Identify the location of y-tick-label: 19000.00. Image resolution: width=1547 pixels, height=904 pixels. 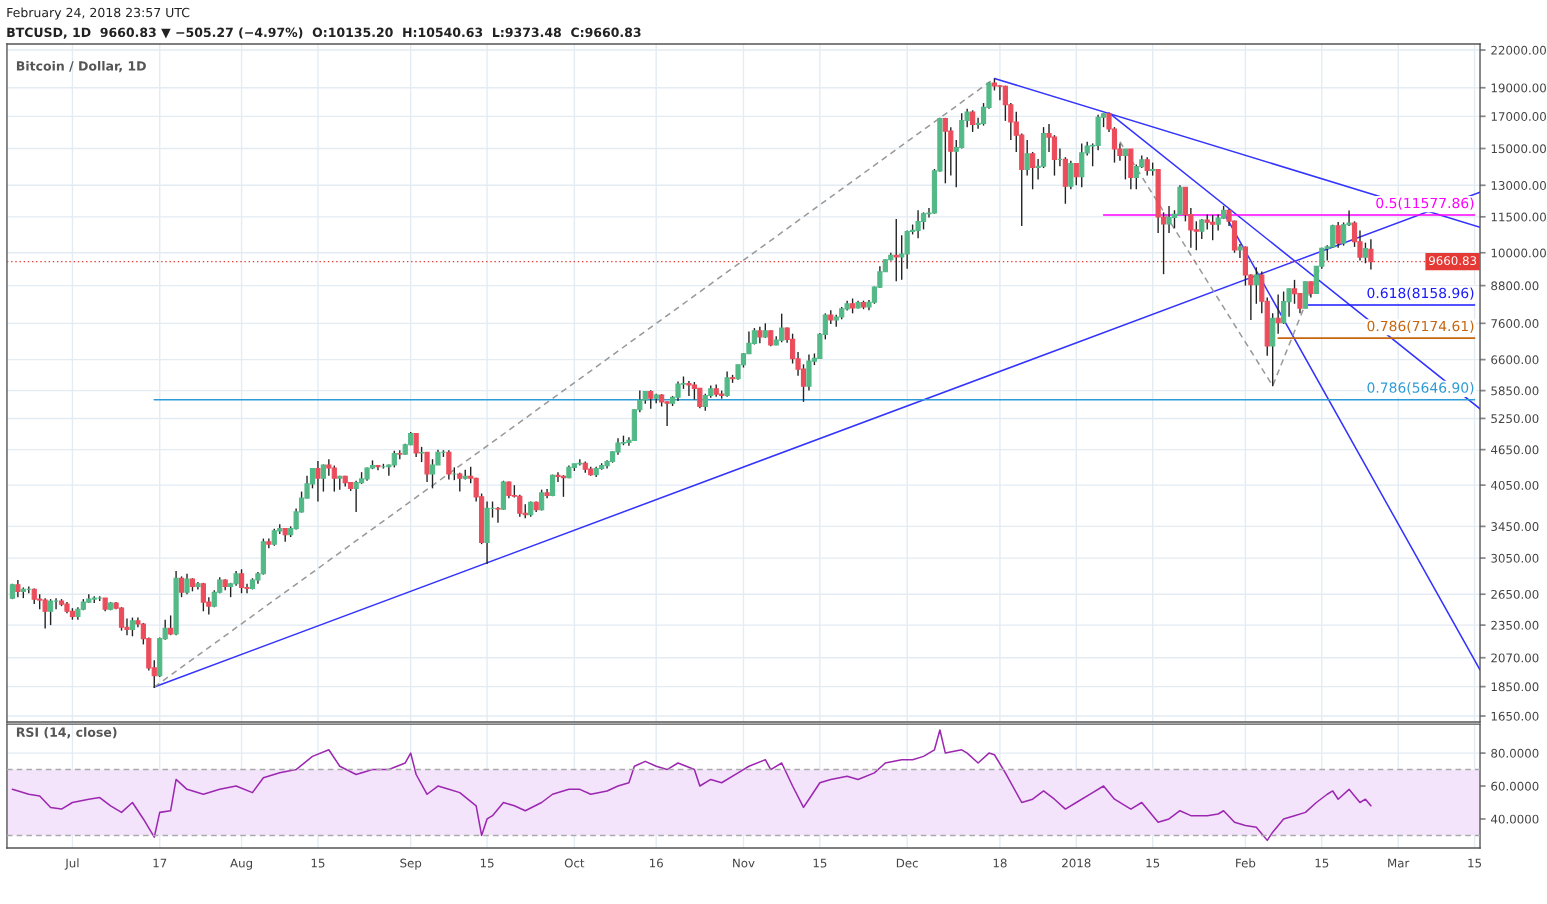
(1518, 88).